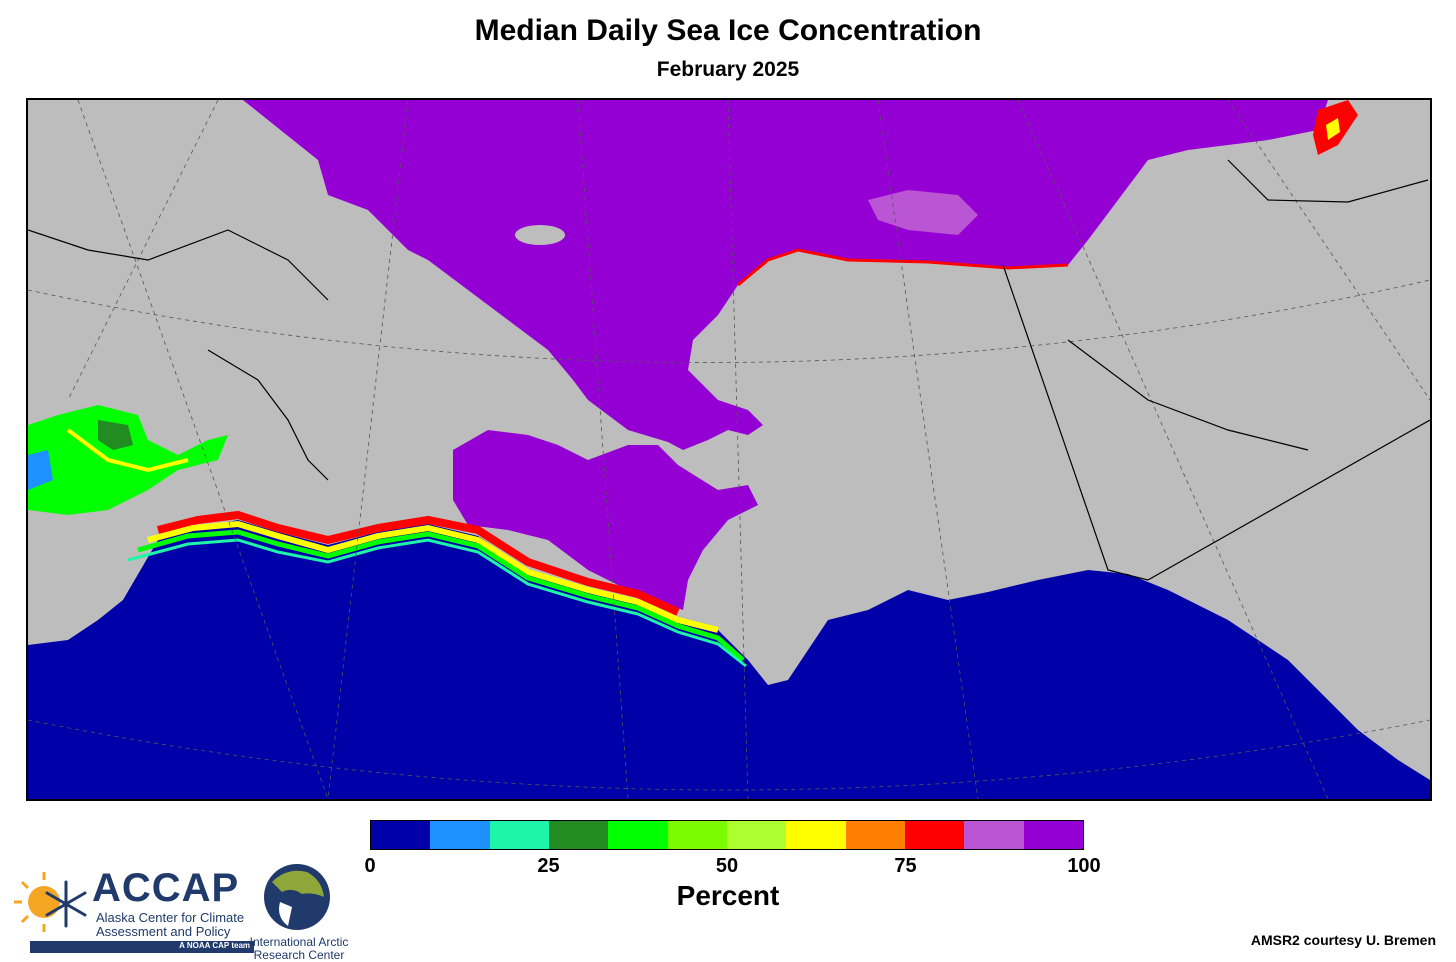 This screenshot has width=1456, height=962. What do you see at coordinates (728, 30) in the screenshot?
I see `chart-title: Median Daily Sea Ice Concentration` at bounding box center [728, 30].